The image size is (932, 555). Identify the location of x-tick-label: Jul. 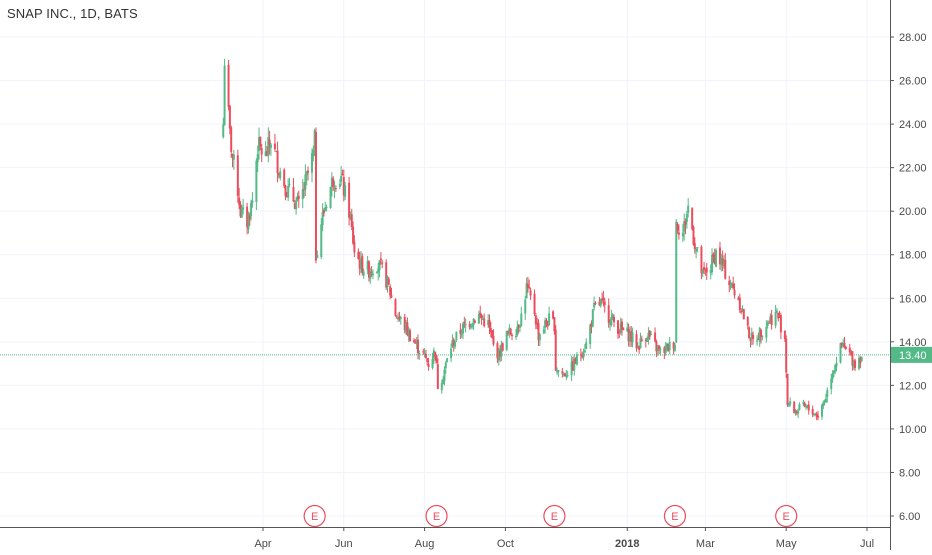
(867, 544).